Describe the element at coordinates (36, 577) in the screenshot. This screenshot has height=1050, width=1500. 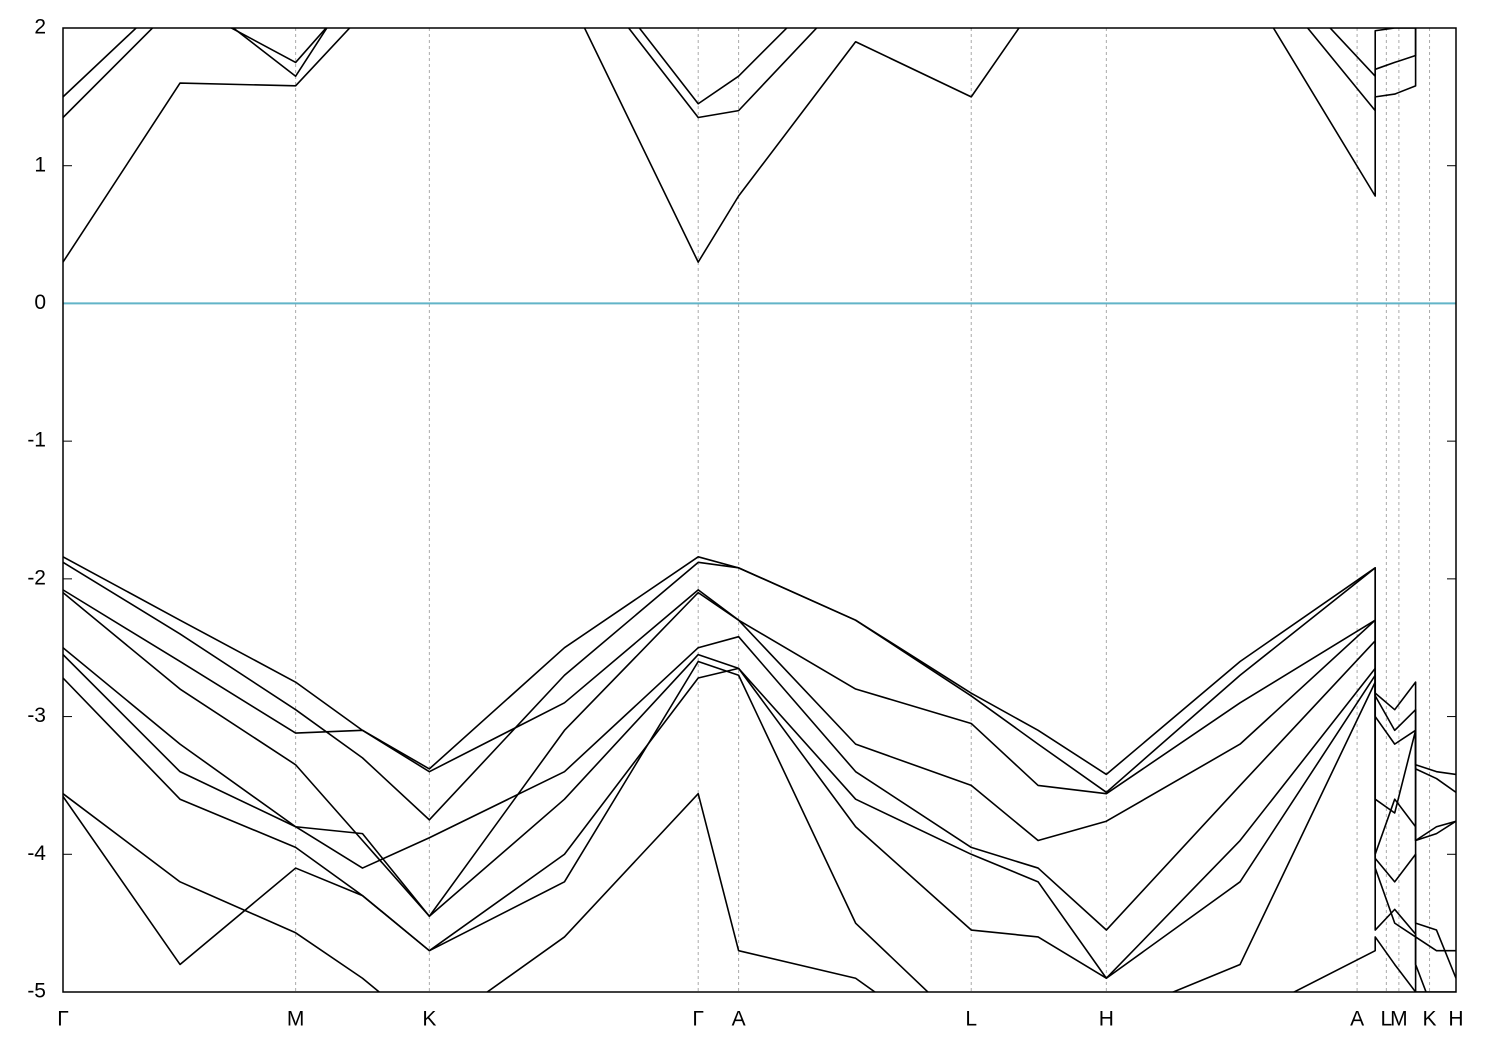
I see `y-tick-label: -2` at that location.